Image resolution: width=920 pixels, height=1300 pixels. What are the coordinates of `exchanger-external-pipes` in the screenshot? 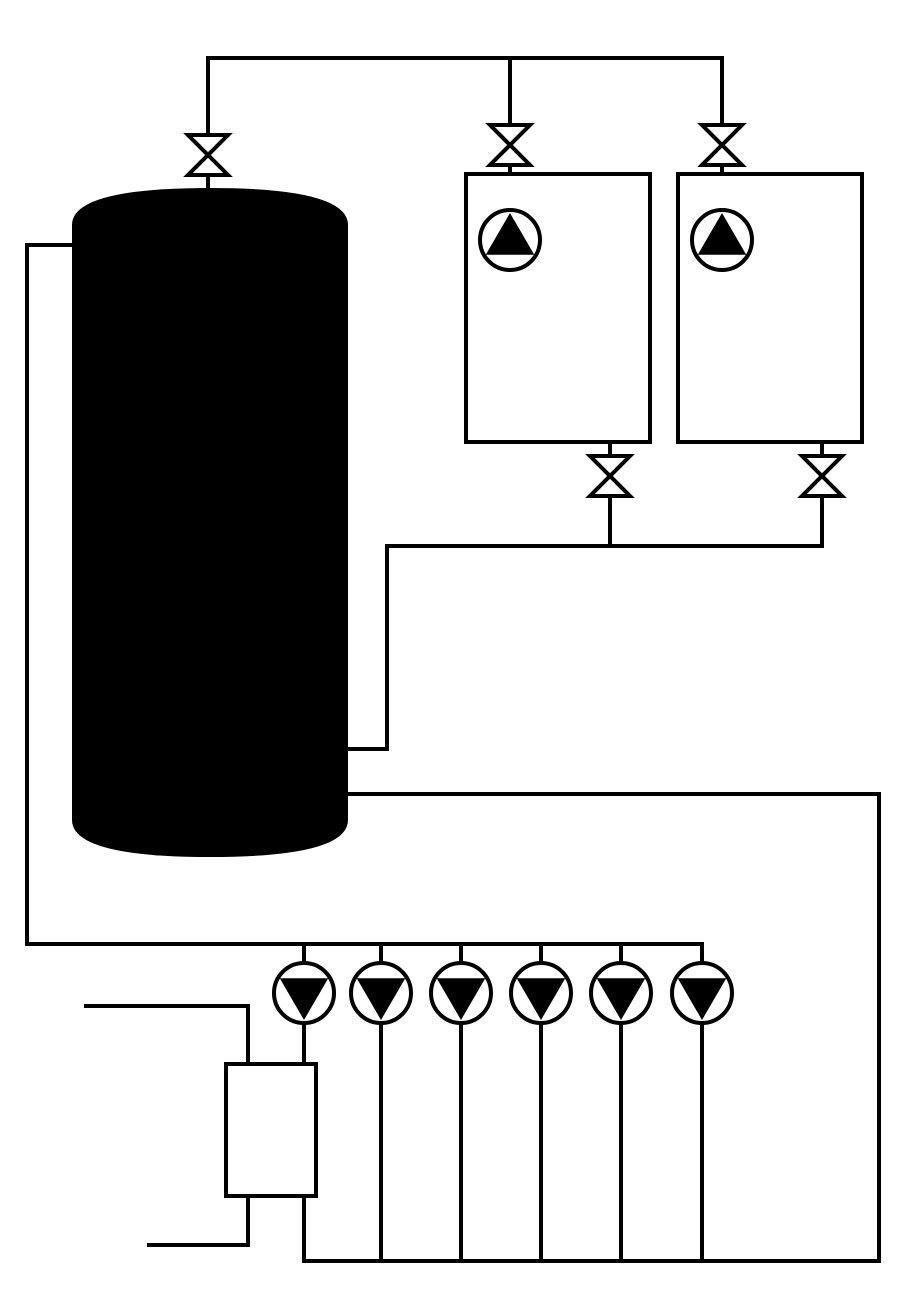 It's located at (167, 1125).